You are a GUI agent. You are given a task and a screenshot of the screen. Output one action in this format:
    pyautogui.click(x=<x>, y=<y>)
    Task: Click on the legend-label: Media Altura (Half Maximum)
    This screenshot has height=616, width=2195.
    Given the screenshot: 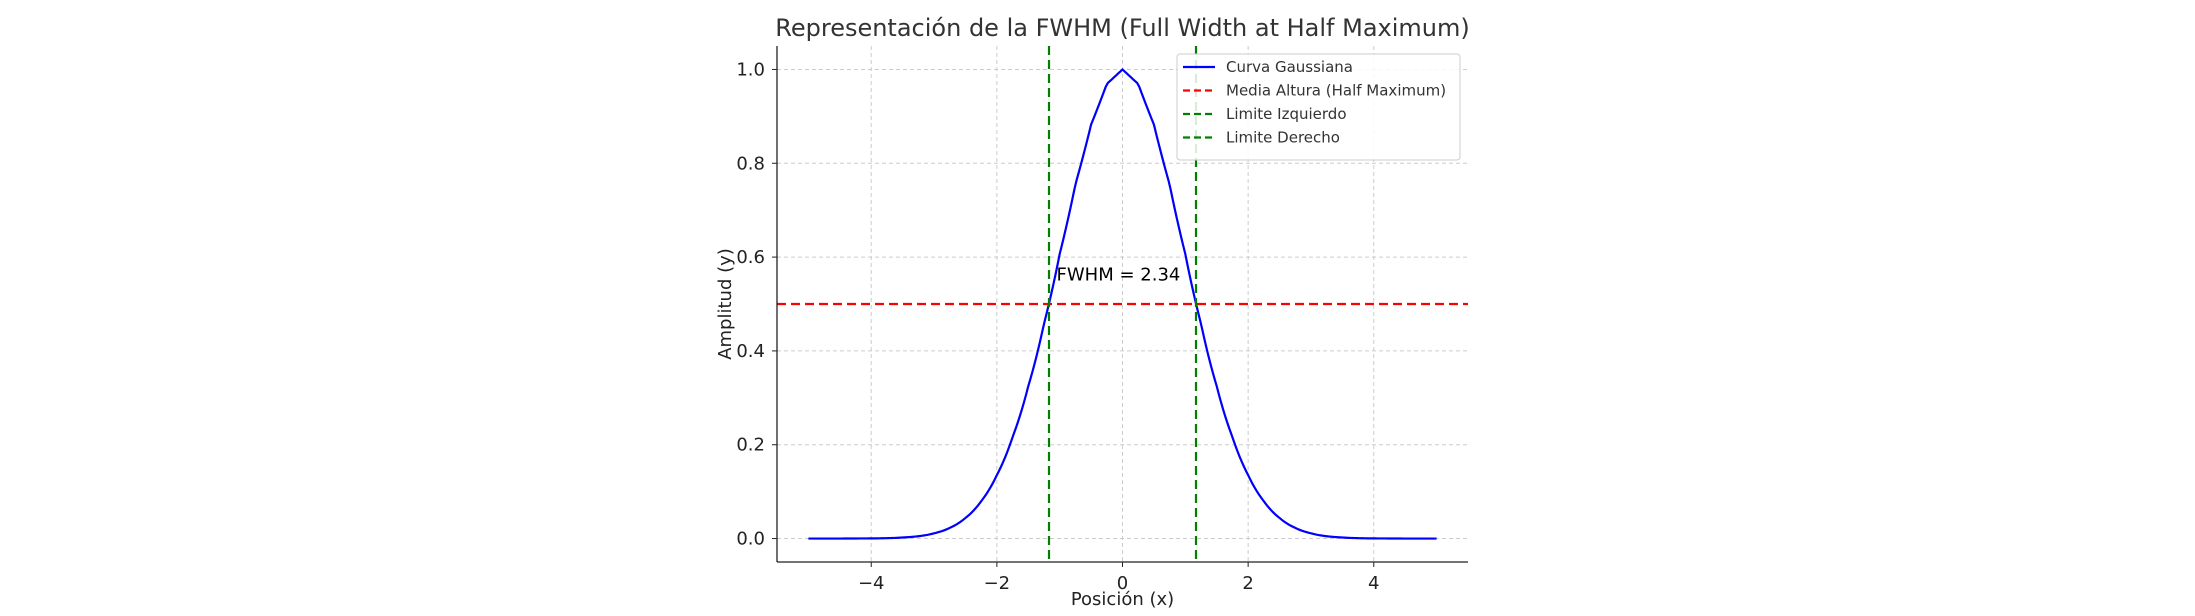 What is the action you would take?
    pyautogui.click(x=1336, y=91)
    